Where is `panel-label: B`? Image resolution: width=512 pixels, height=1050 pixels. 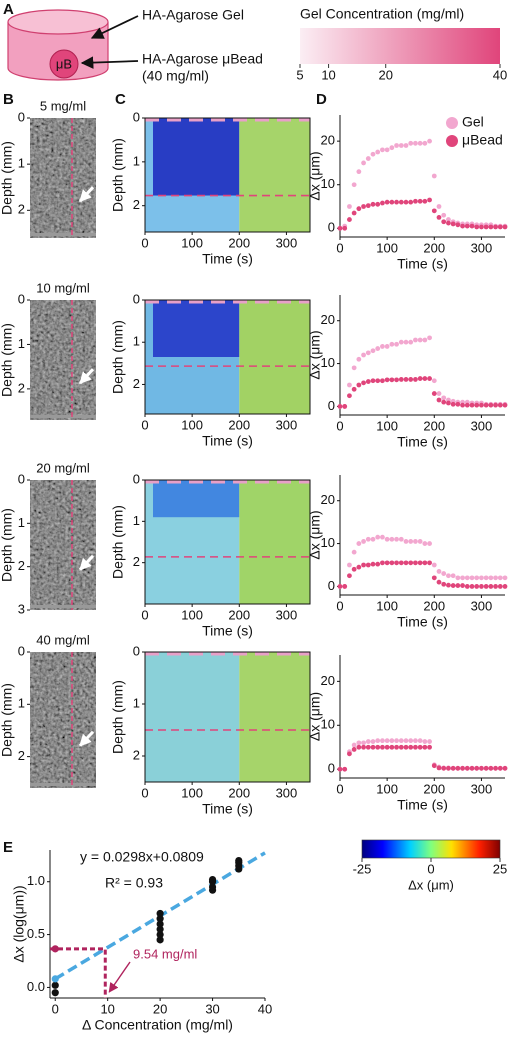 panel-label: B is located at coordinates (8, 99).